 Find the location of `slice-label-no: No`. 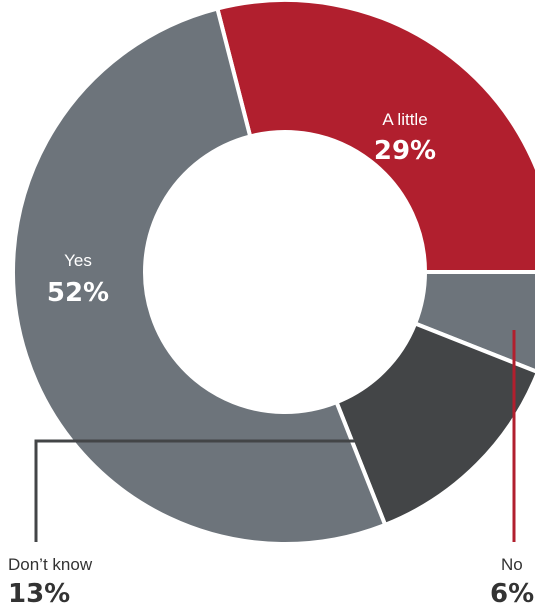

slice-label-no: No is located at coordinates (512, 564).